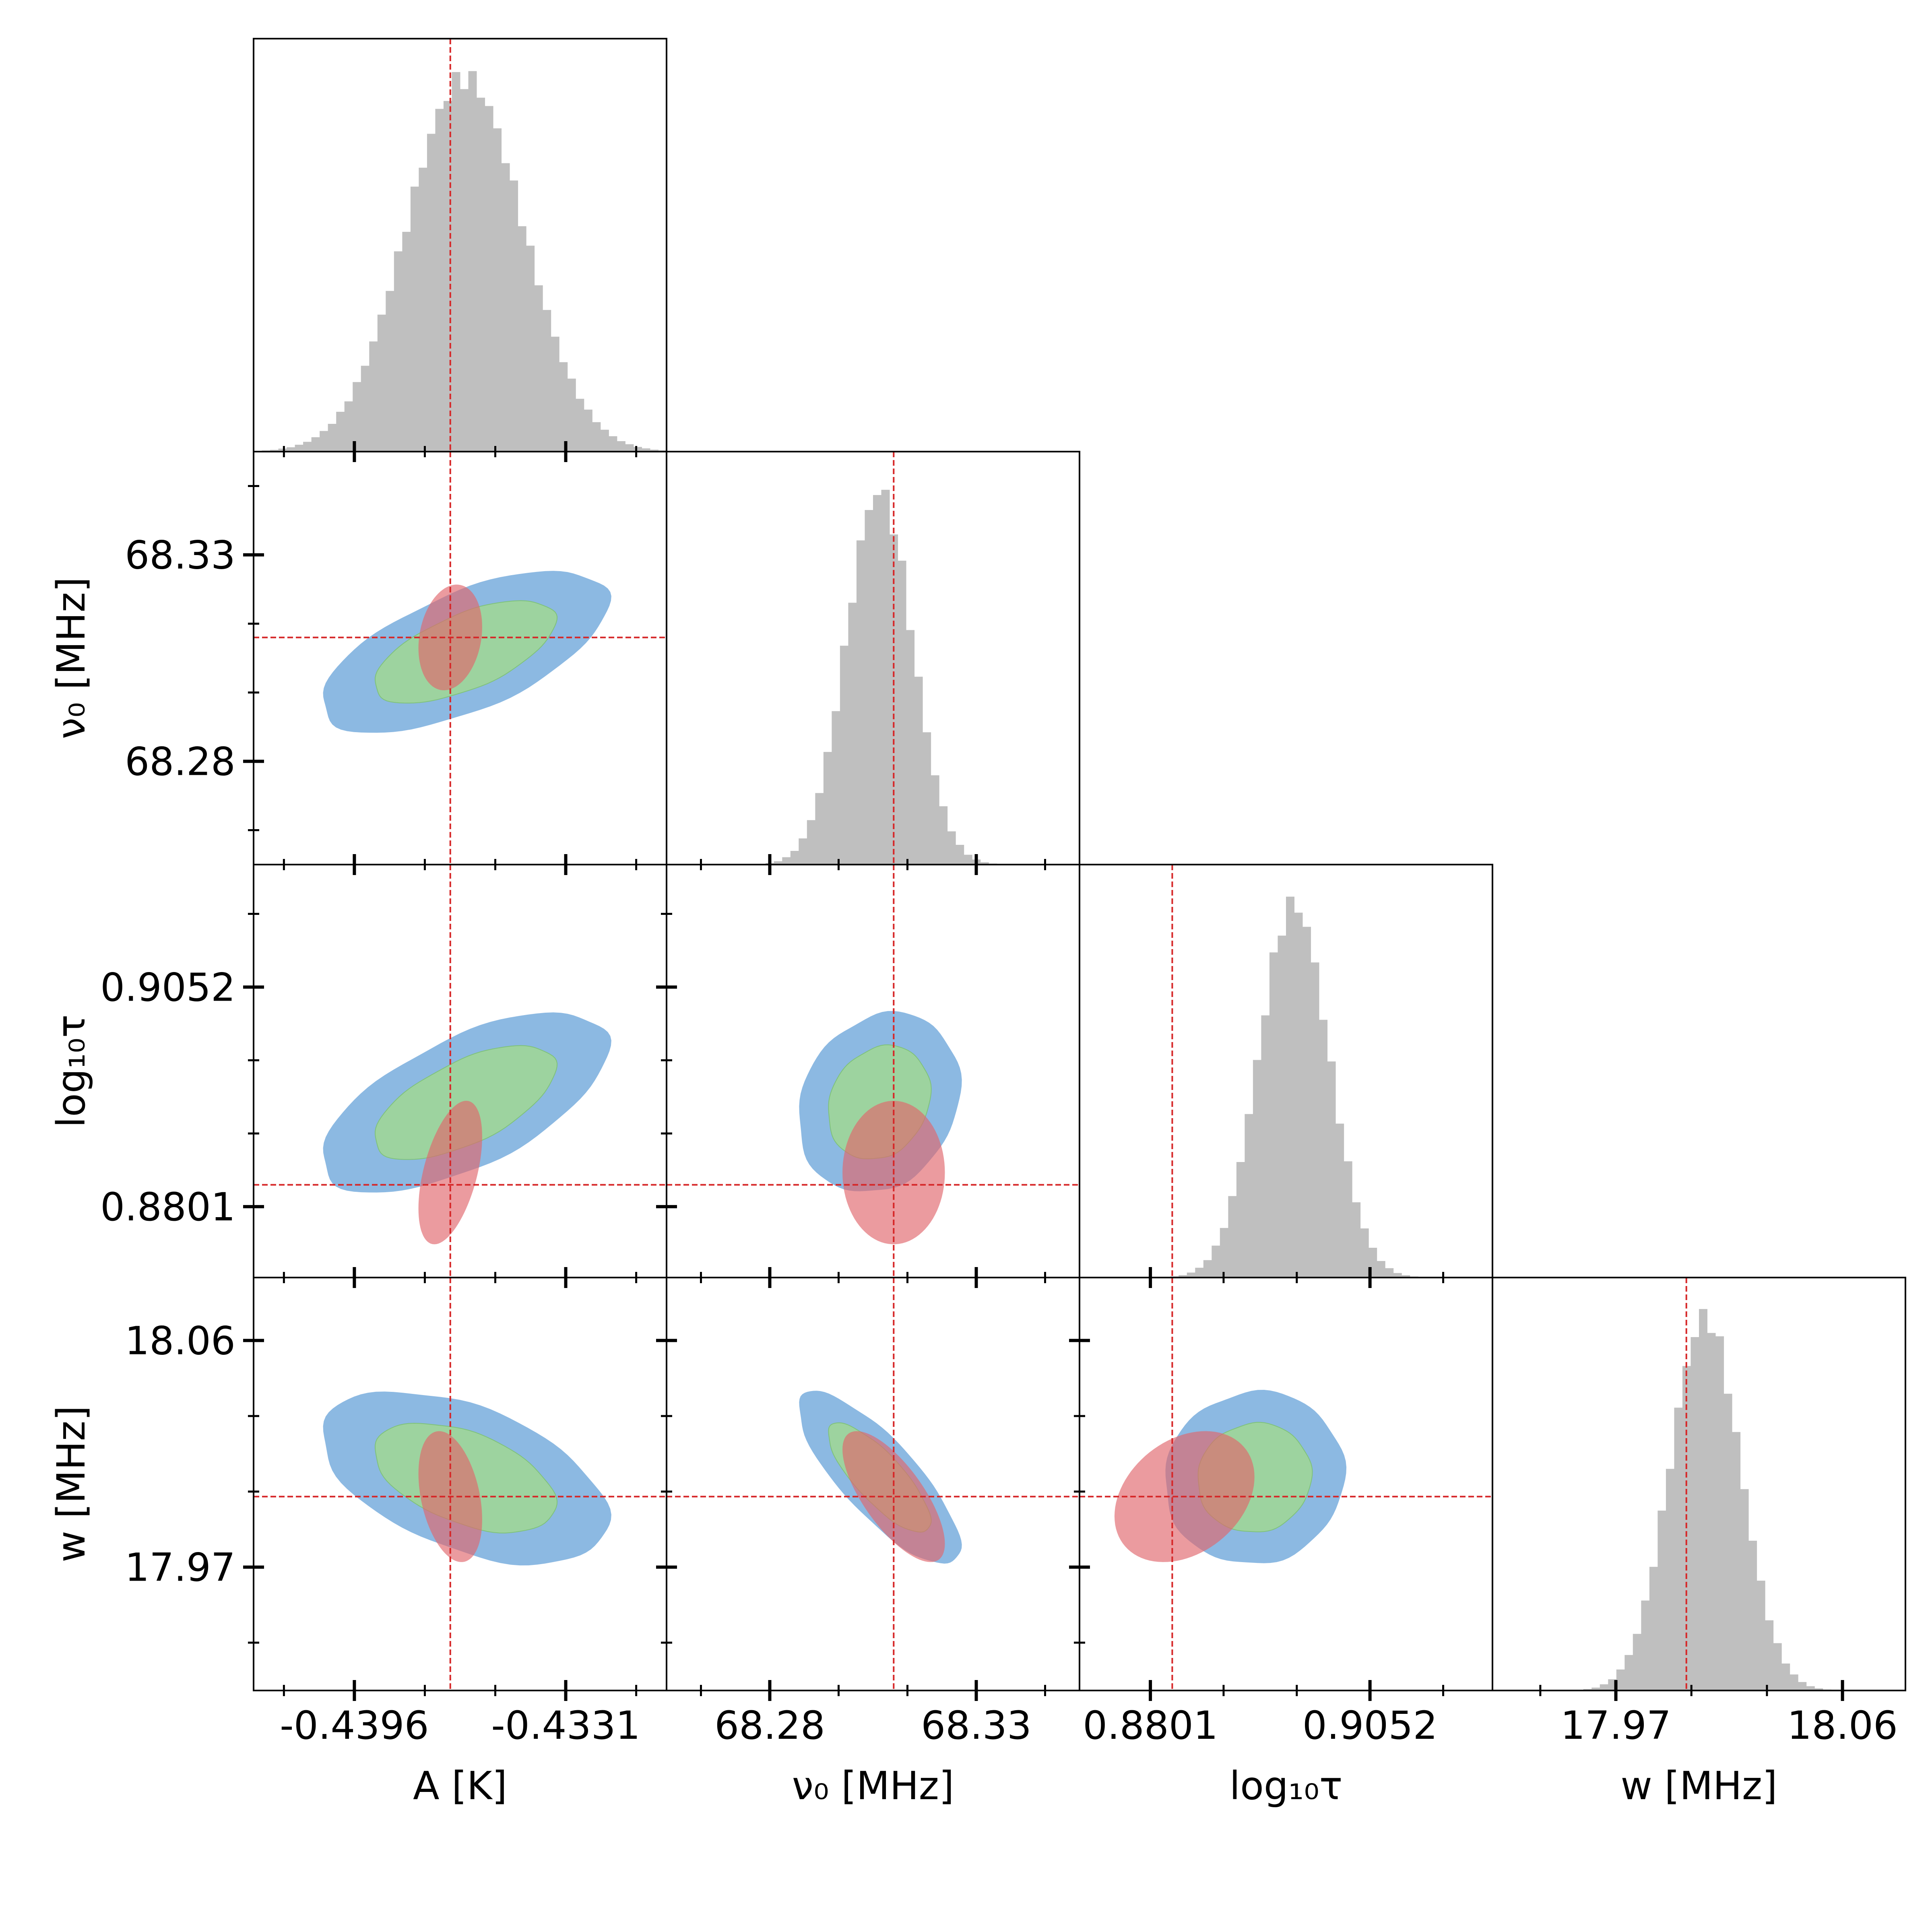  I want to click on y-tick-label: 18.06, so click(180, 1340).